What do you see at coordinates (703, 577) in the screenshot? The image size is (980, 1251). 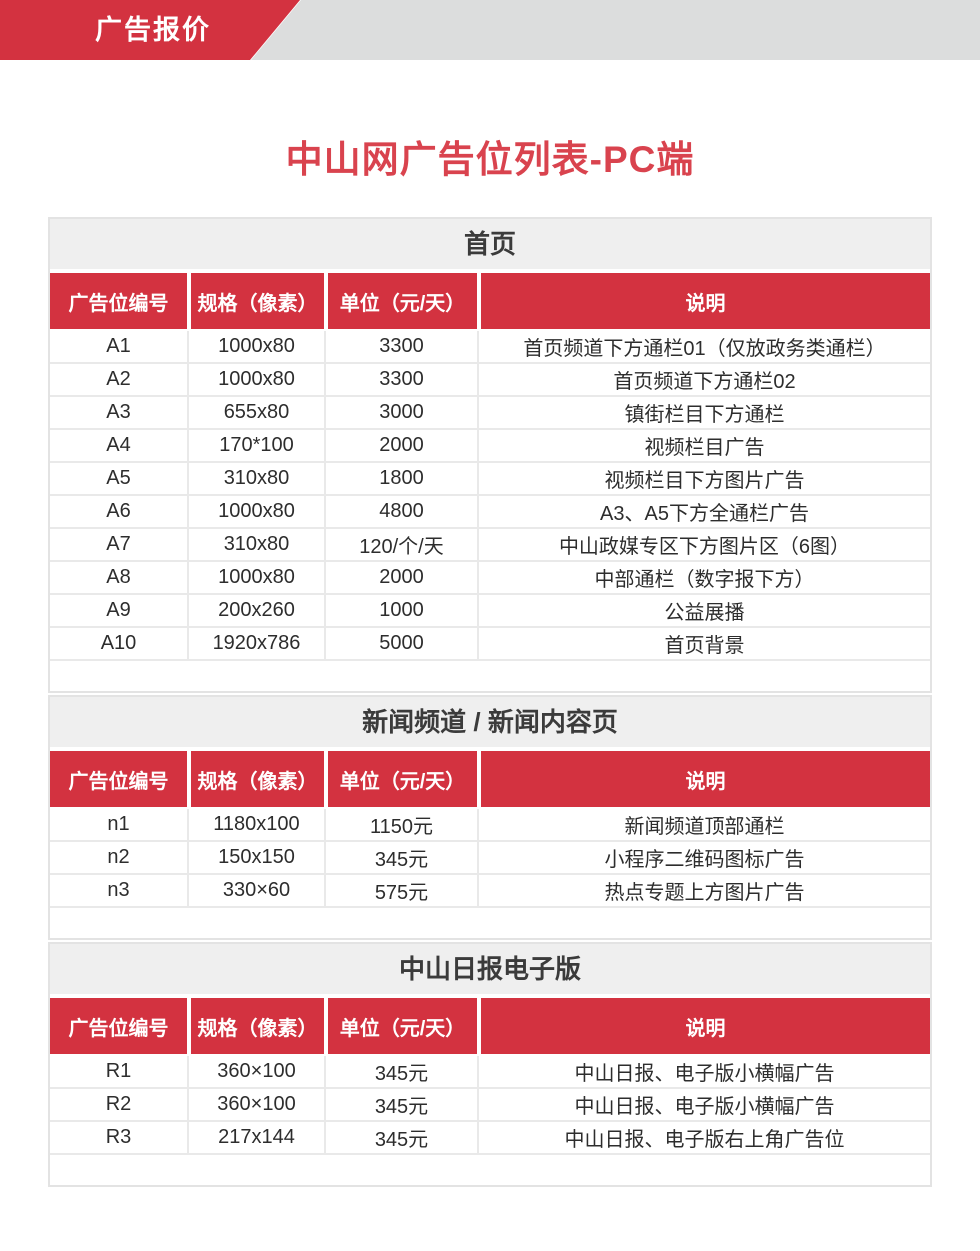 I see `cell-description: 中部通栏（数字报下方）` at bounding box center [703, 577].